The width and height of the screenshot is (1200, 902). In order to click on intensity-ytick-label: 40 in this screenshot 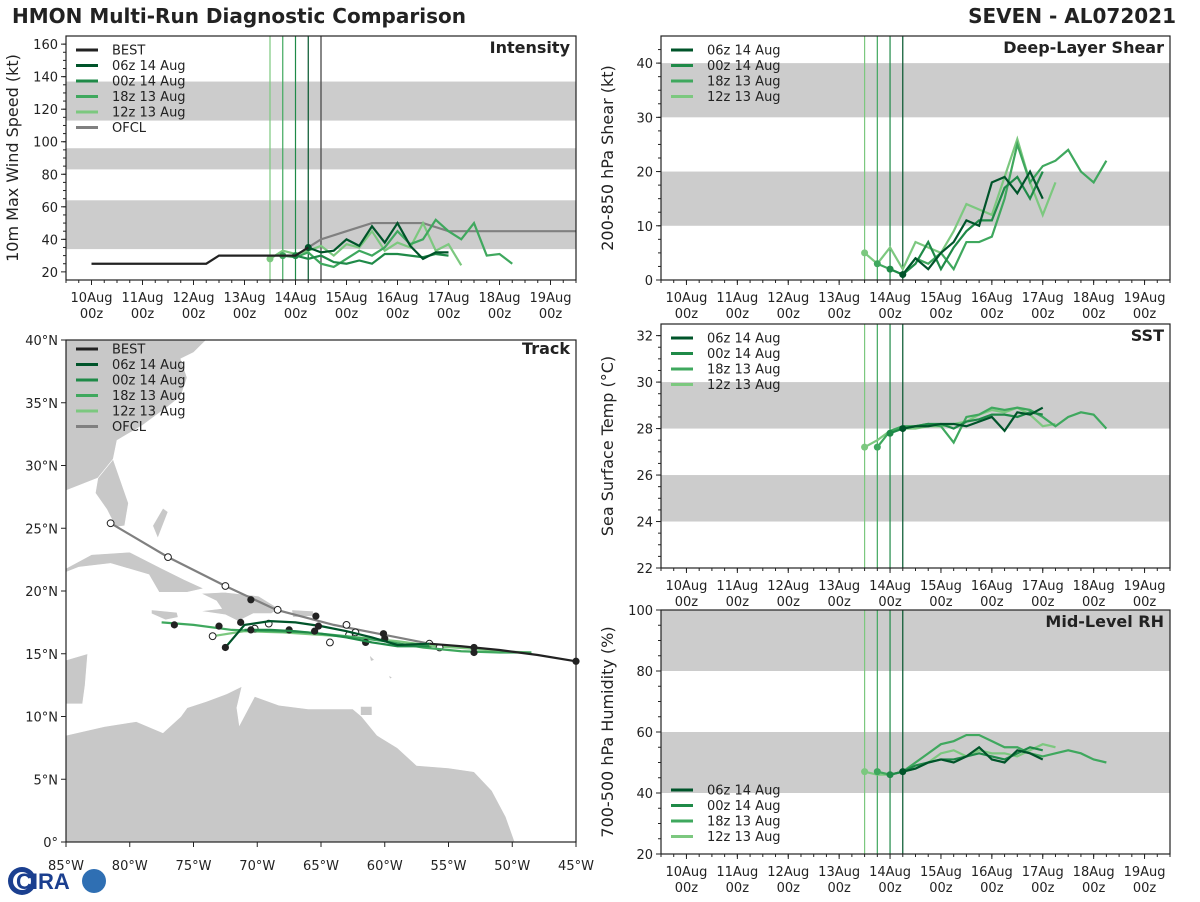, I will do `click(49, 240)`.